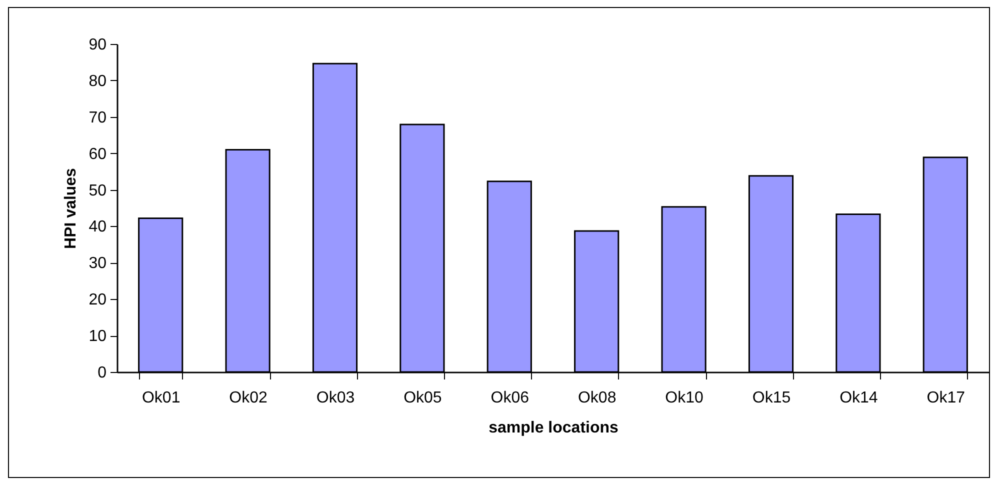 Image resolution: width=996 pixels, height=485 pixels. What do you see at coordinates (597, 398) in the screenshot?
I see `x-tick-label: Ok08` at bounding box center [597, 398].